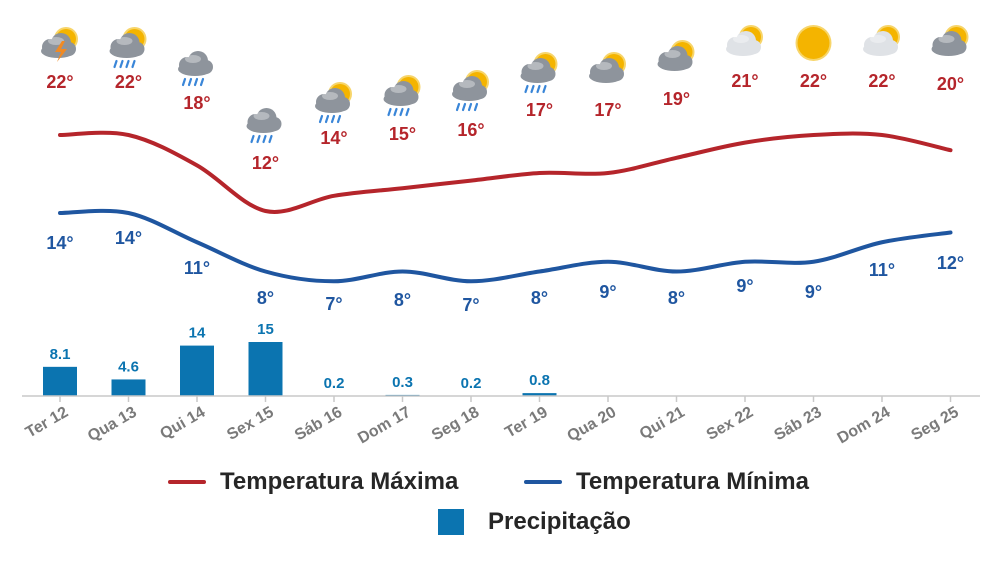  Describe the element at coordinates (539, 380) in the screenshot. I see `precipitation-value-label: 0.8` at that location.